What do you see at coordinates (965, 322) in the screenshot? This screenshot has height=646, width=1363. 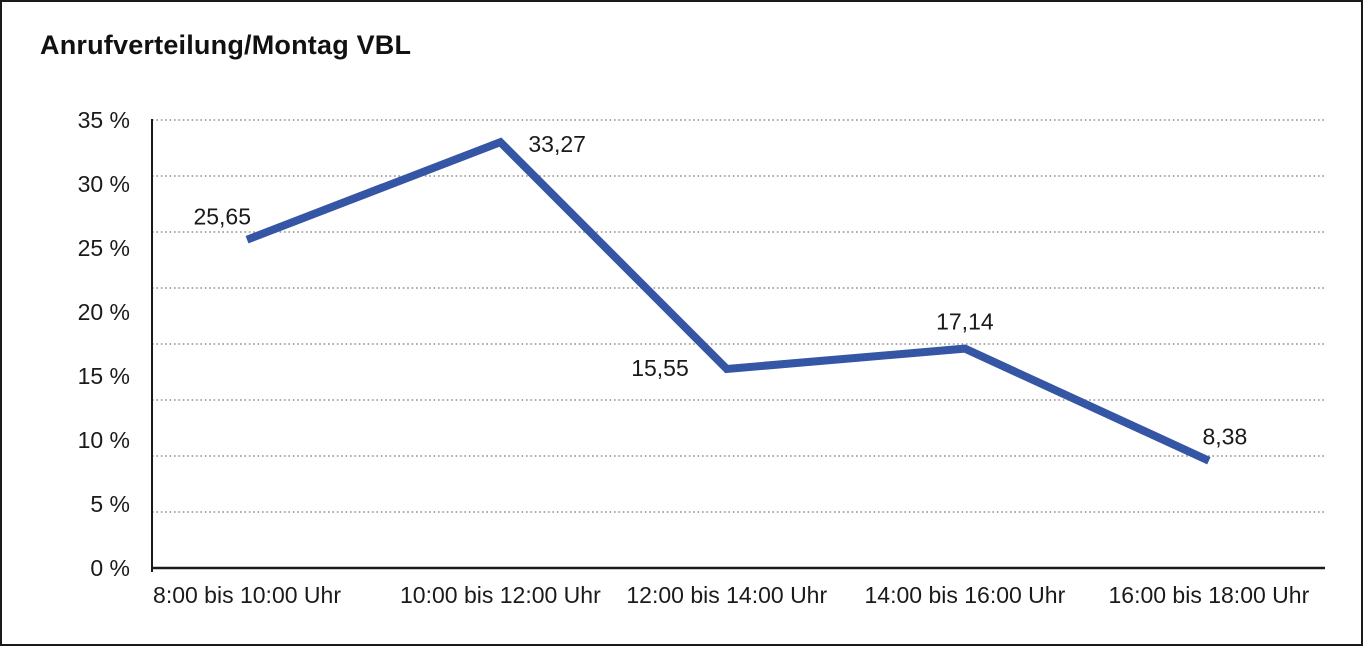 I see `data-label: 17,14` at bounding box center [965, 322].